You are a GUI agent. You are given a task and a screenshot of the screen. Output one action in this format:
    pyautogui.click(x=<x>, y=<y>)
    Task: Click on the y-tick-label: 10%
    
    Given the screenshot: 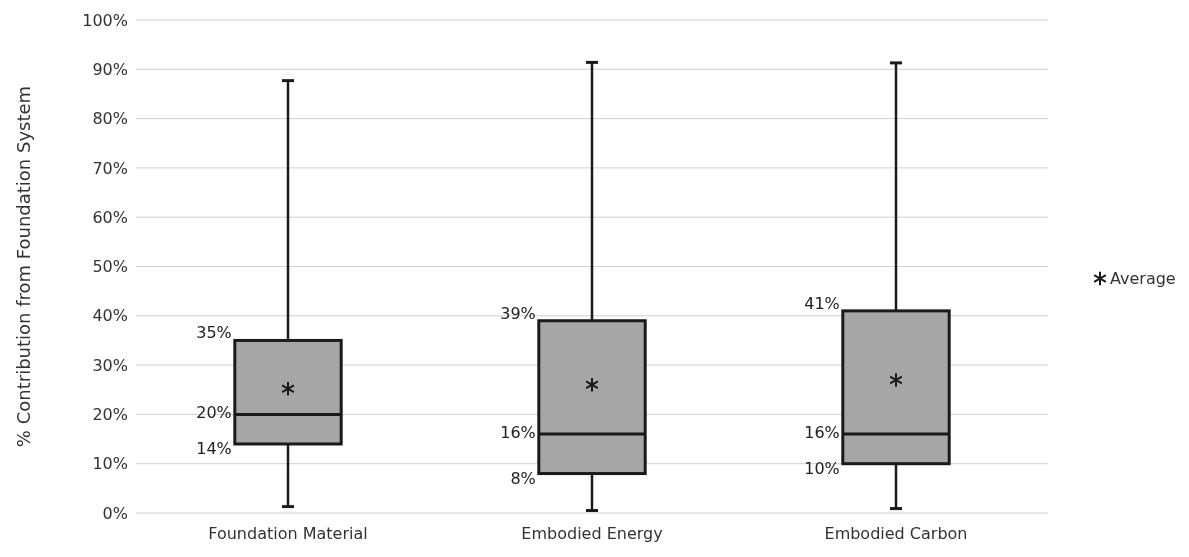 What is the action you would take?
    pyautogui.click(x=110, y=464)
    